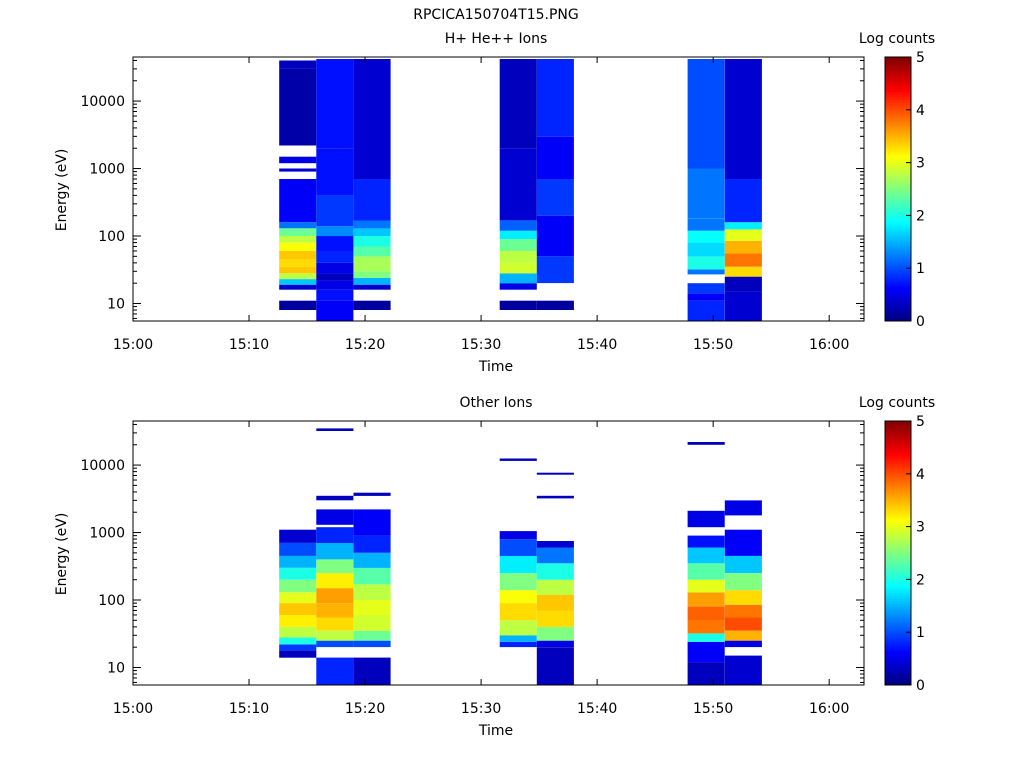  I want to click on panel-title: Other Ions, so click(495, 403).